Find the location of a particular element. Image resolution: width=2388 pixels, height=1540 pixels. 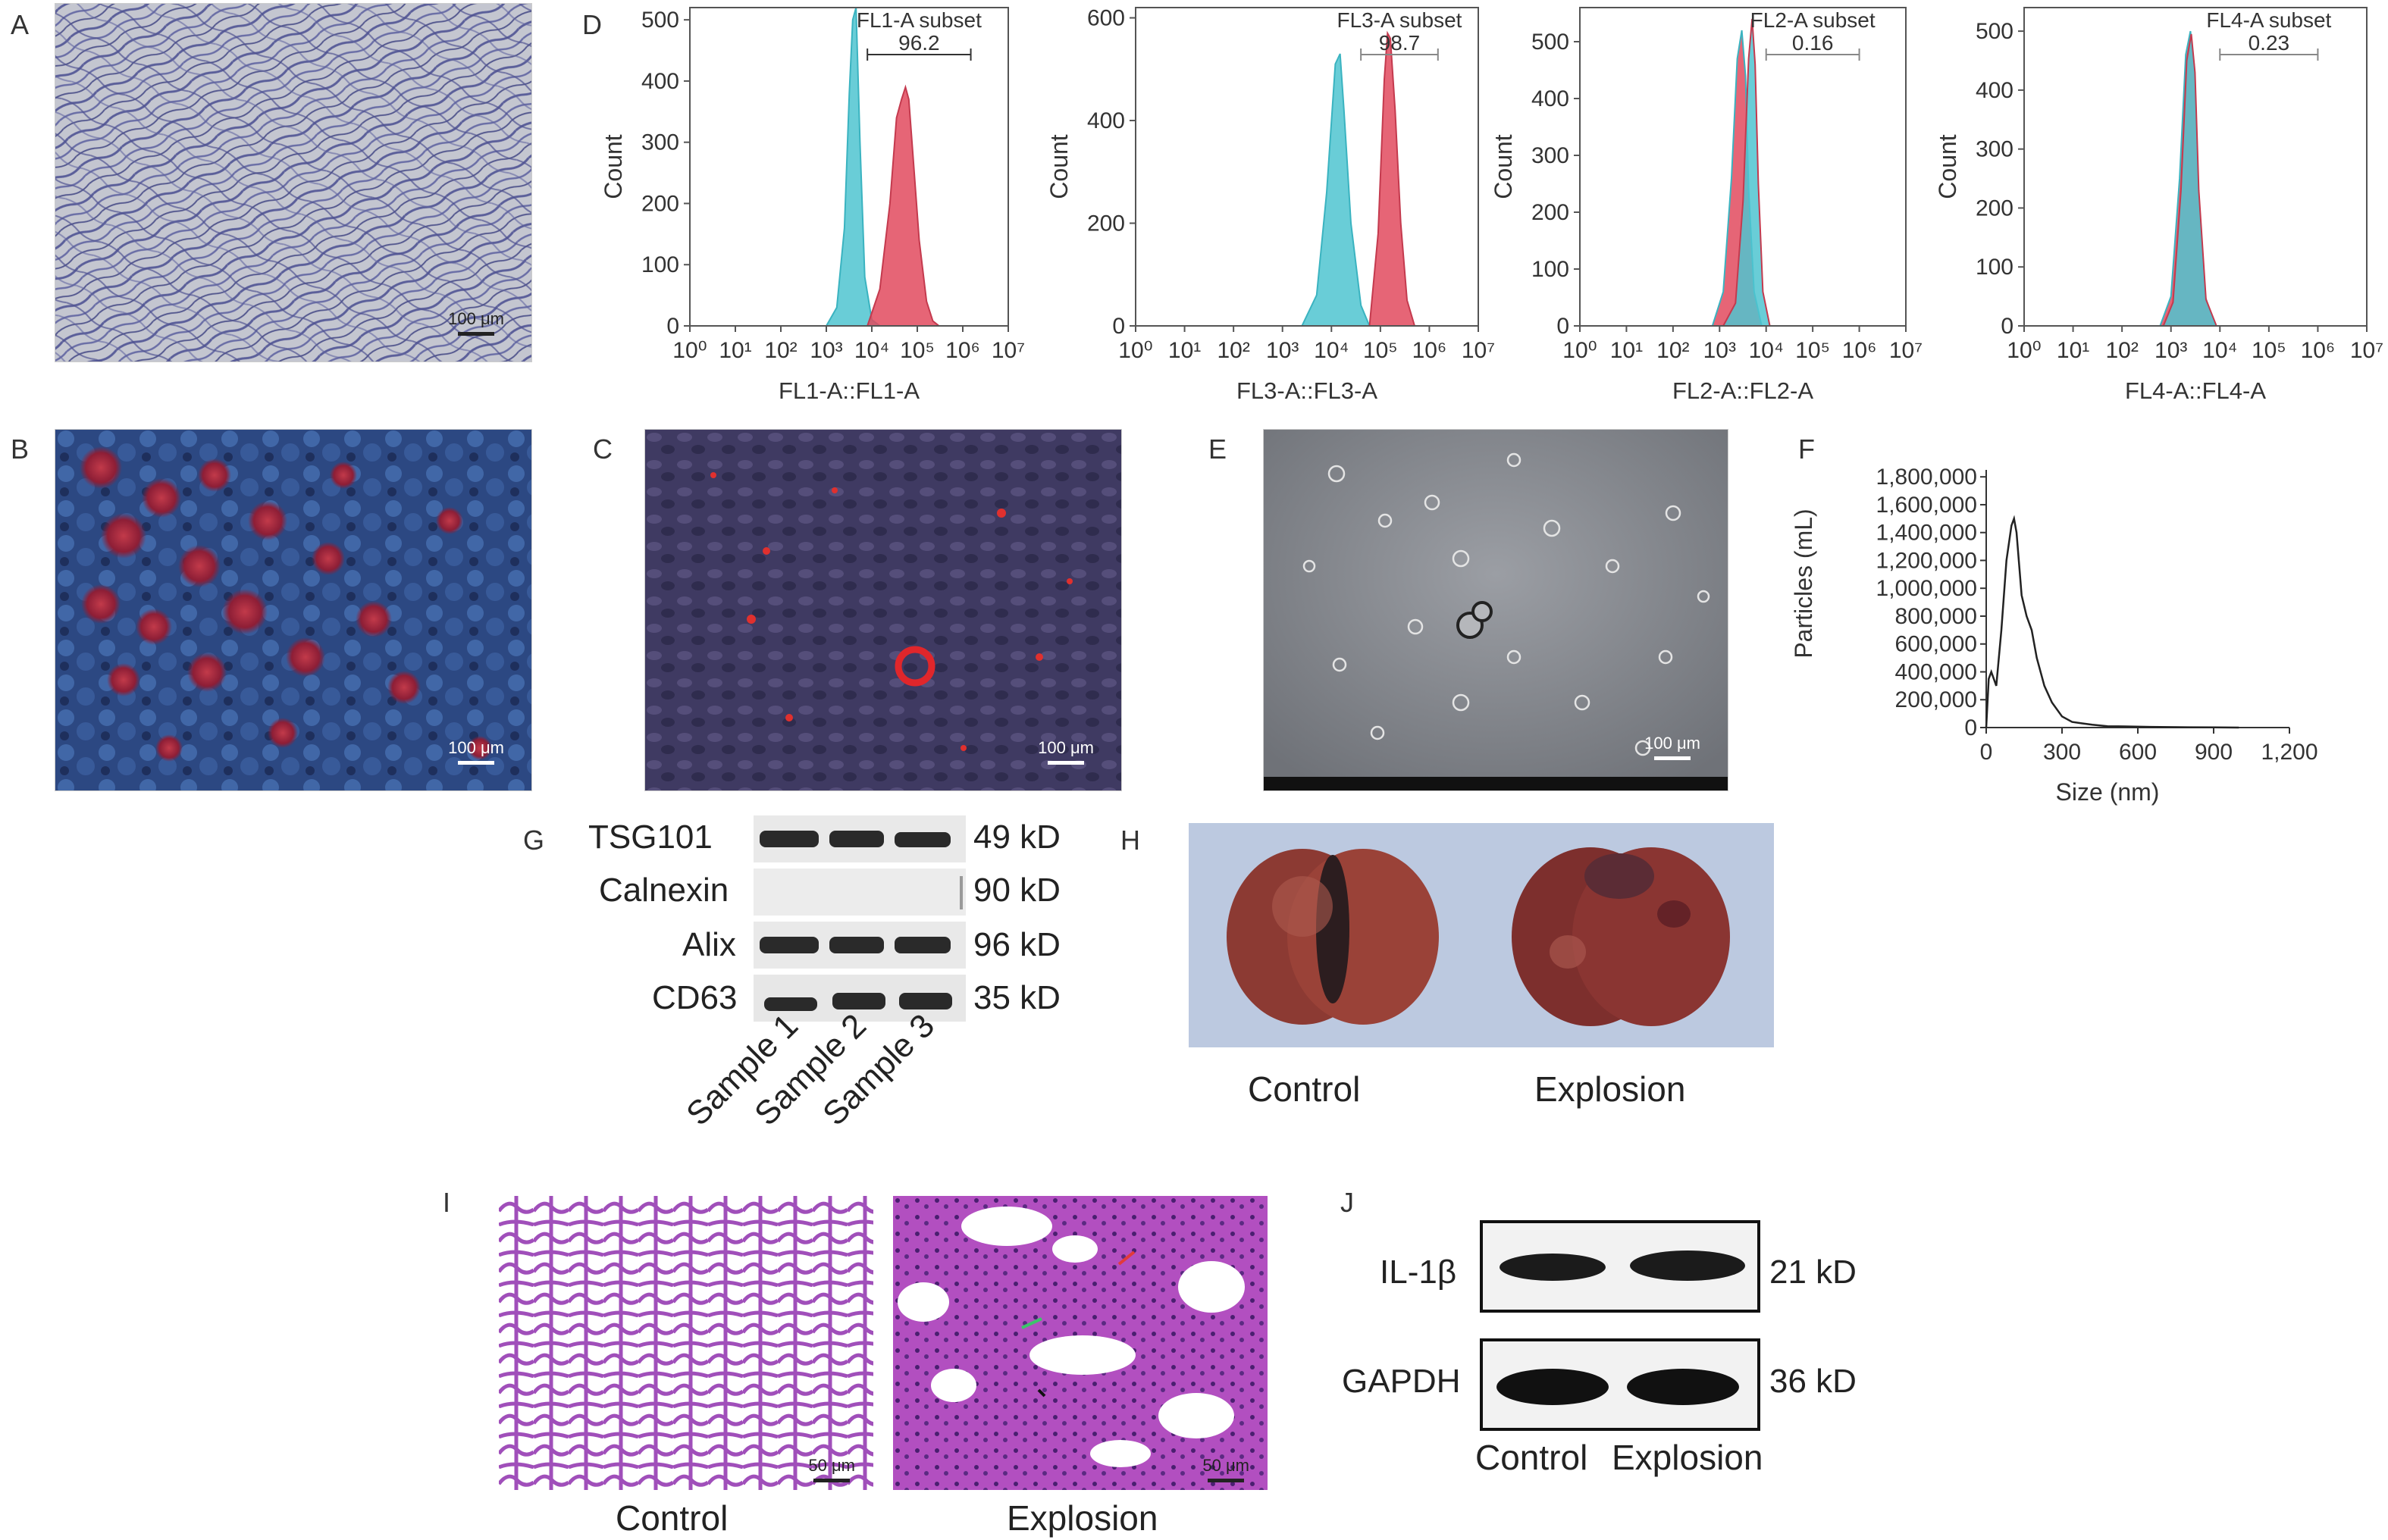

y-tick-label: 200,000 is located at coordinates (1936, 699).